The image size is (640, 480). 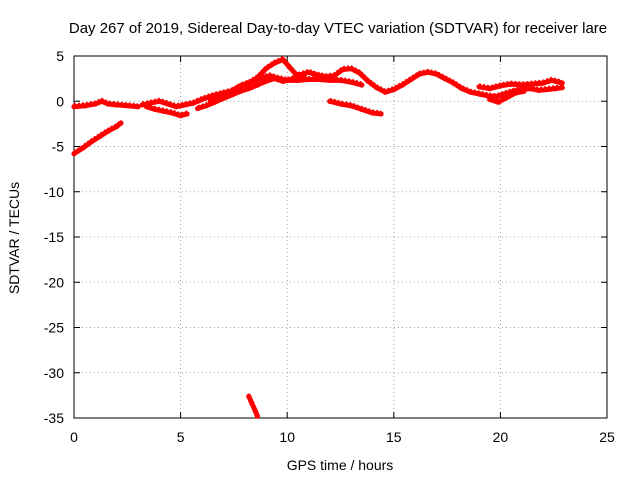 I want to click on x-tick-label: 0, so click(x=74, y=437).